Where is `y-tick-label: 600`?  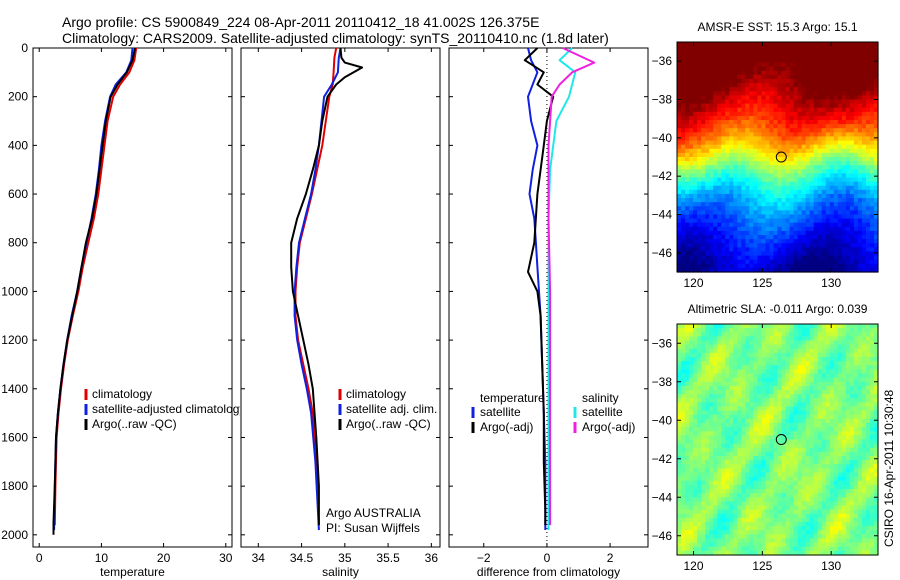
y-tick-label: 600 is located at coordinates (18, 194).